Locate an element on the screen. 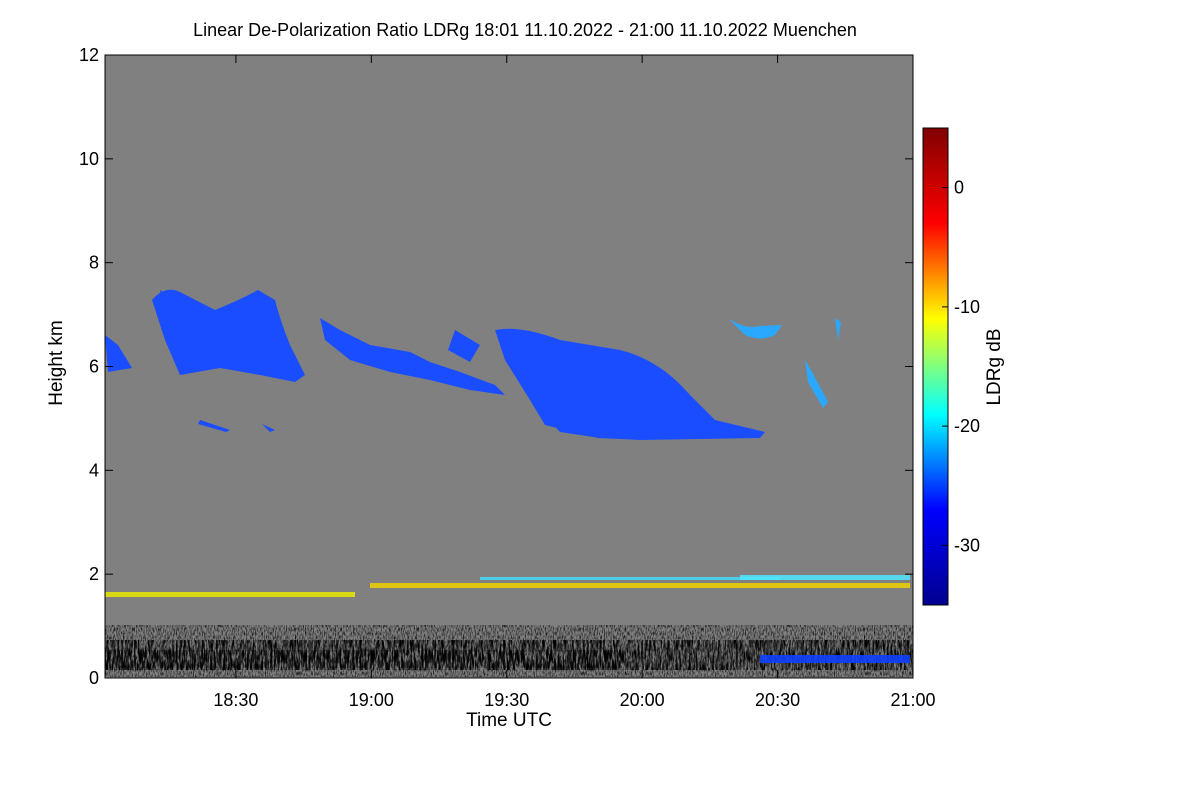 The height and width of the screenshot is (800, 1200). y-tick-label: 0 is located at coordinates (94, 678).